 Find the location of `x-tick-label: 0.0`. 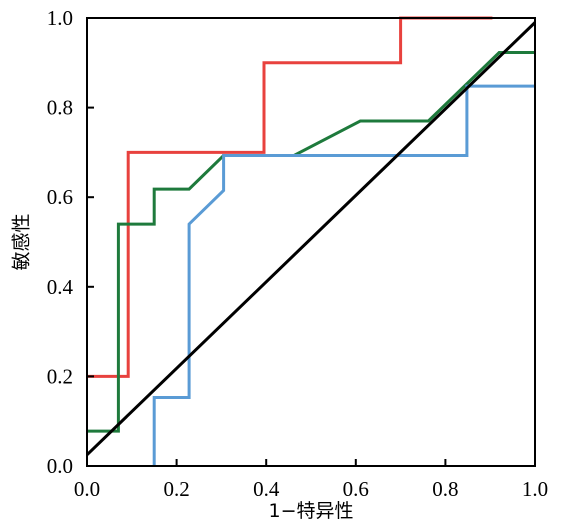

x-tick-label: 0.0 is located at coordinates (87, 489).